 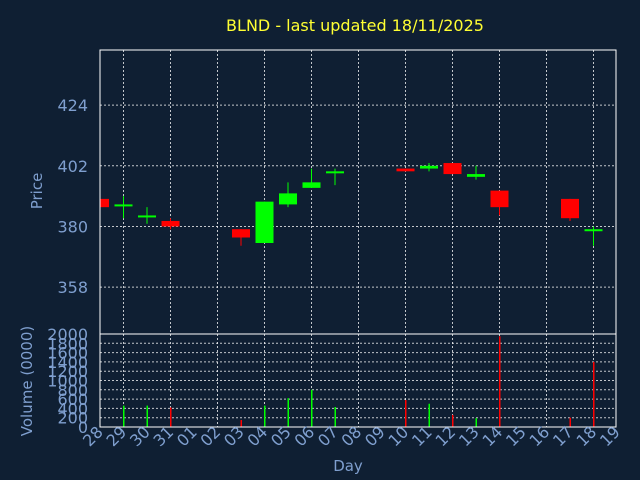 I want to click on volume-tick-label: 1000, so click(x=67, y=381).